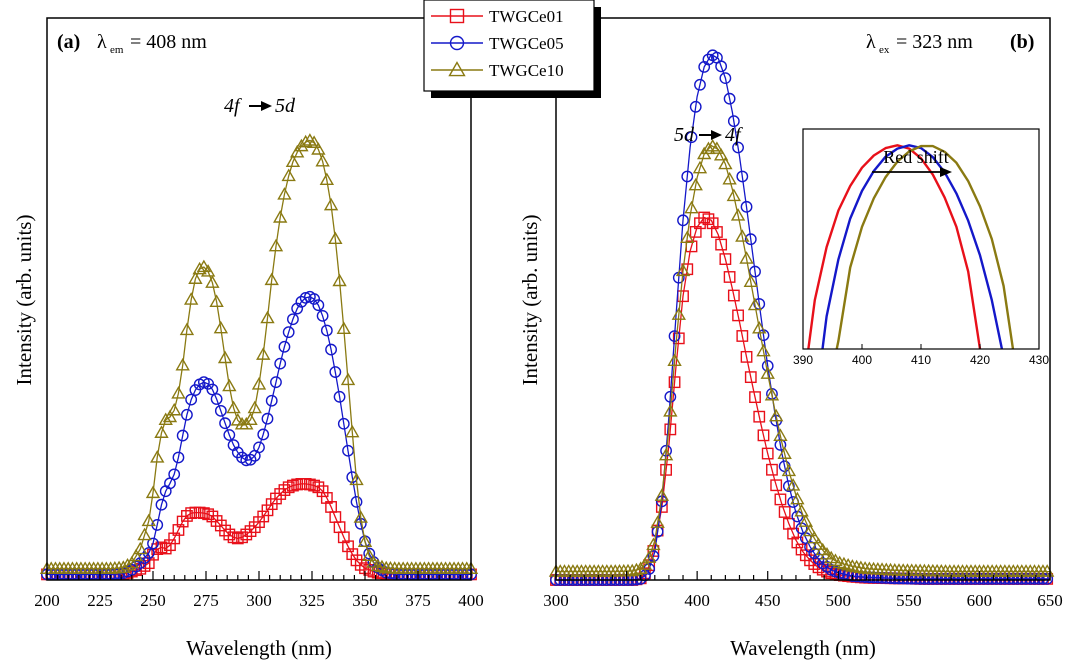 Image resolution: width=1072 pixels, height=665 pixels. I want to click on panel-b-emission-value: = 323 nm, so click(934, 42).